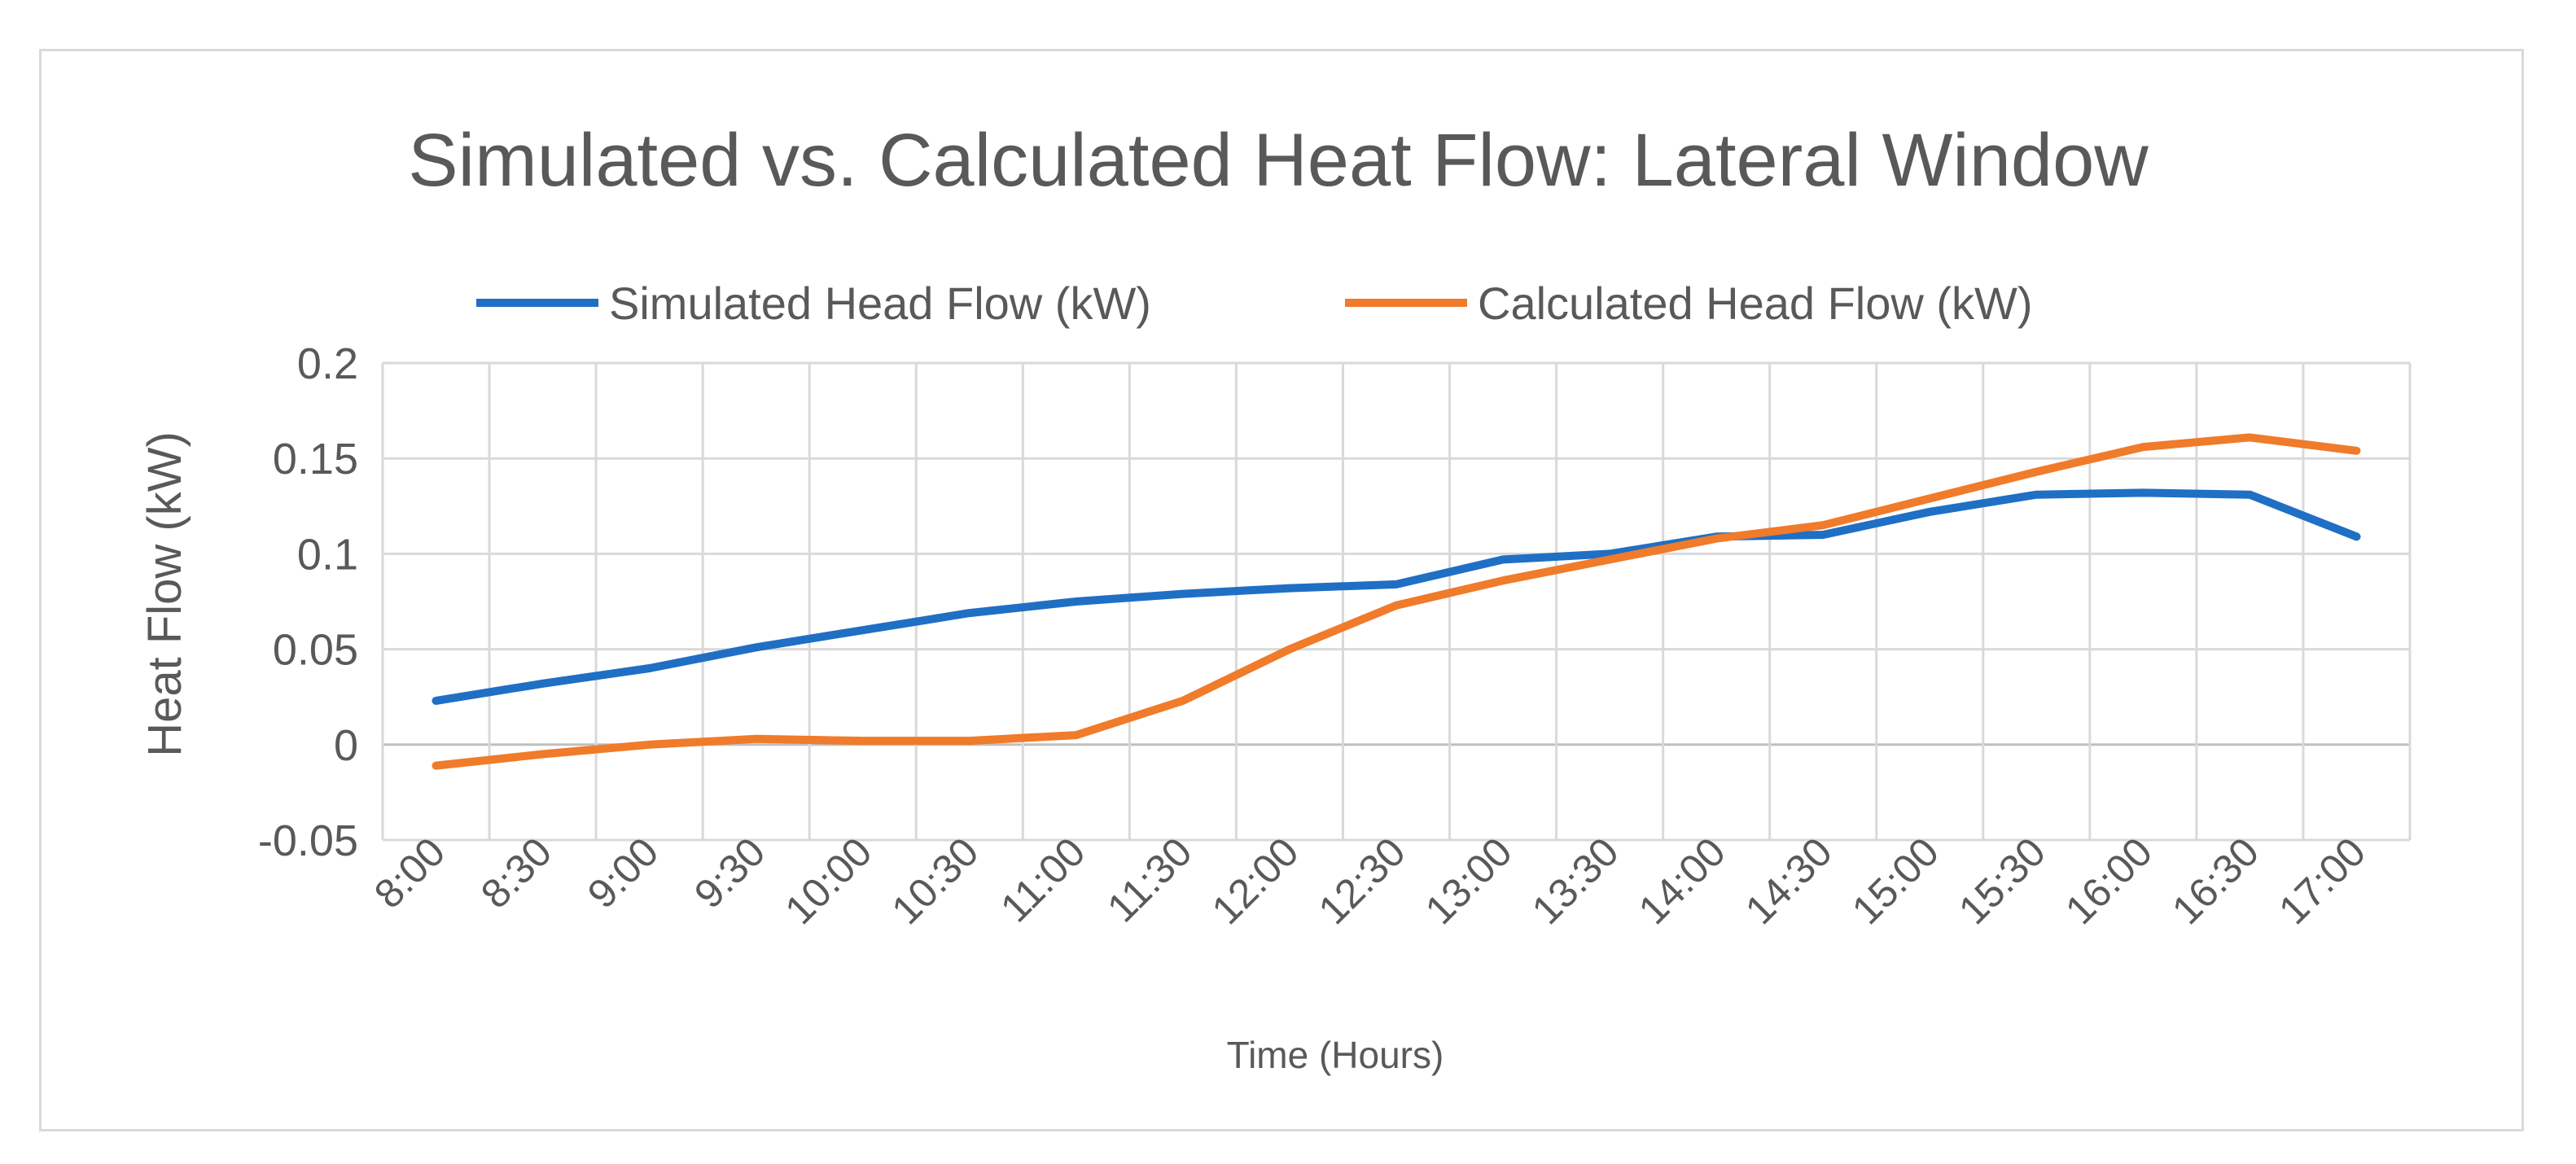 This screenshot has height=1164, width=2576. What do you see at coordinates (308, 840) in the screenshot?
I see `y-tick-label: -0.05` at bounding box center [308, 840].